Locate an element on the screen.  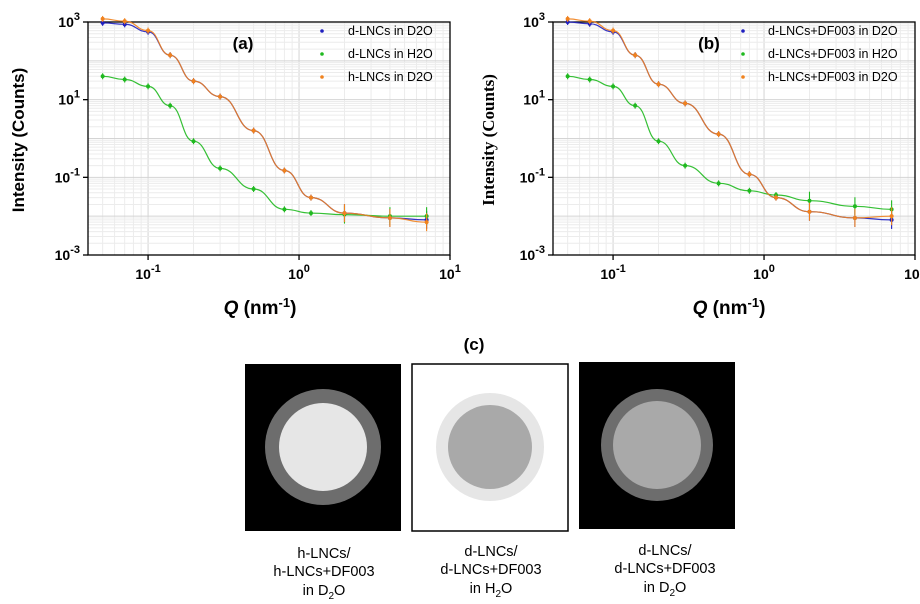
caption-1-line1: h-LNCs/ is located at coordinates (324, 554).